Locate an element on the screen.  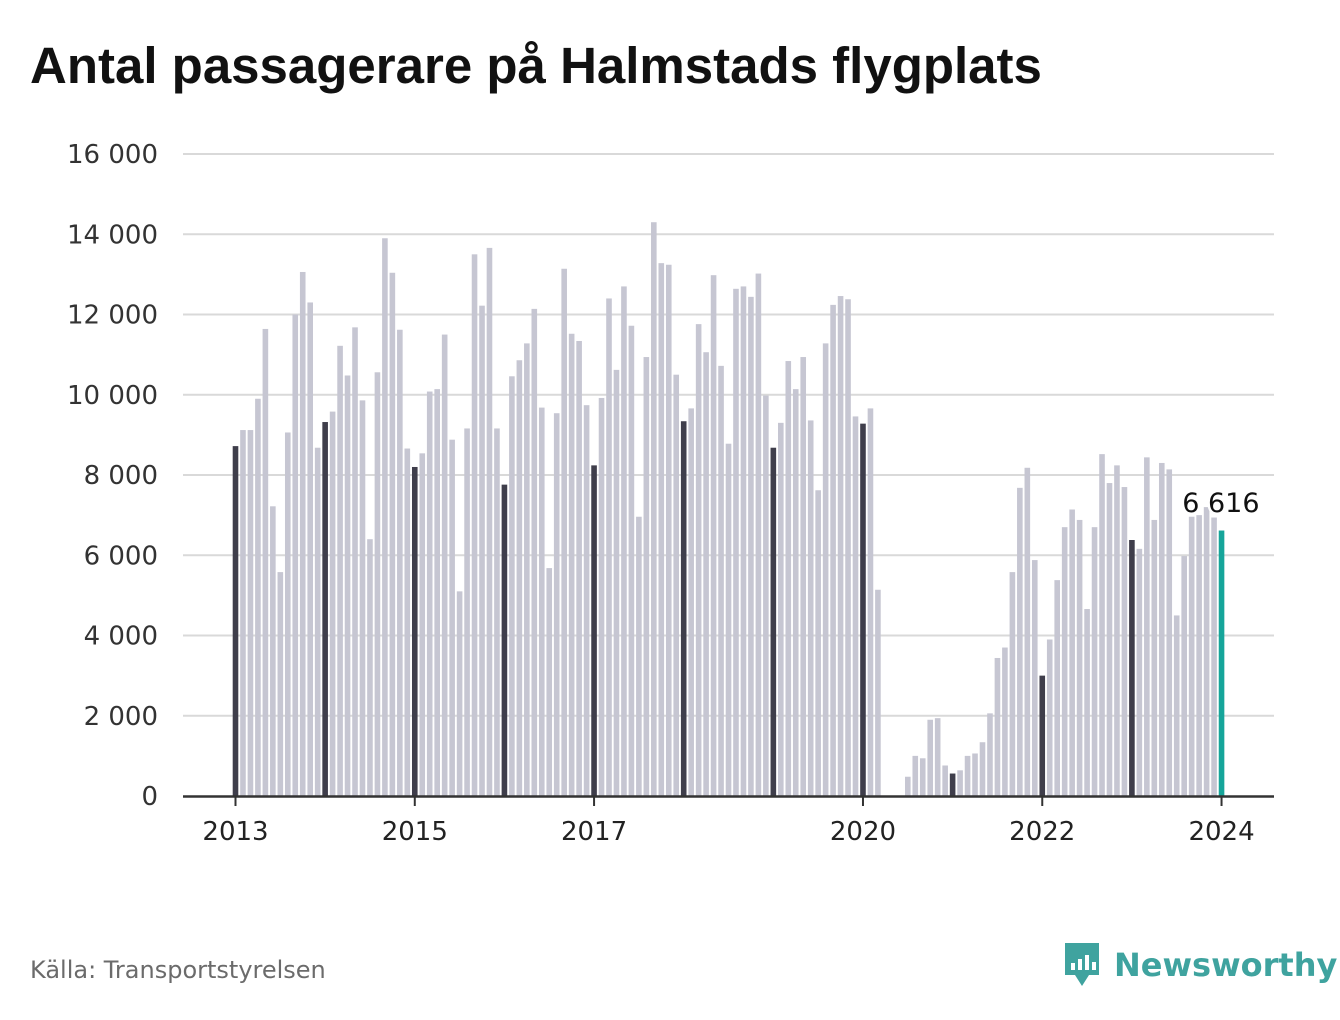
chart-title: Antal passagerare på Halmstads flygplats is located at coordinates (536, 65).